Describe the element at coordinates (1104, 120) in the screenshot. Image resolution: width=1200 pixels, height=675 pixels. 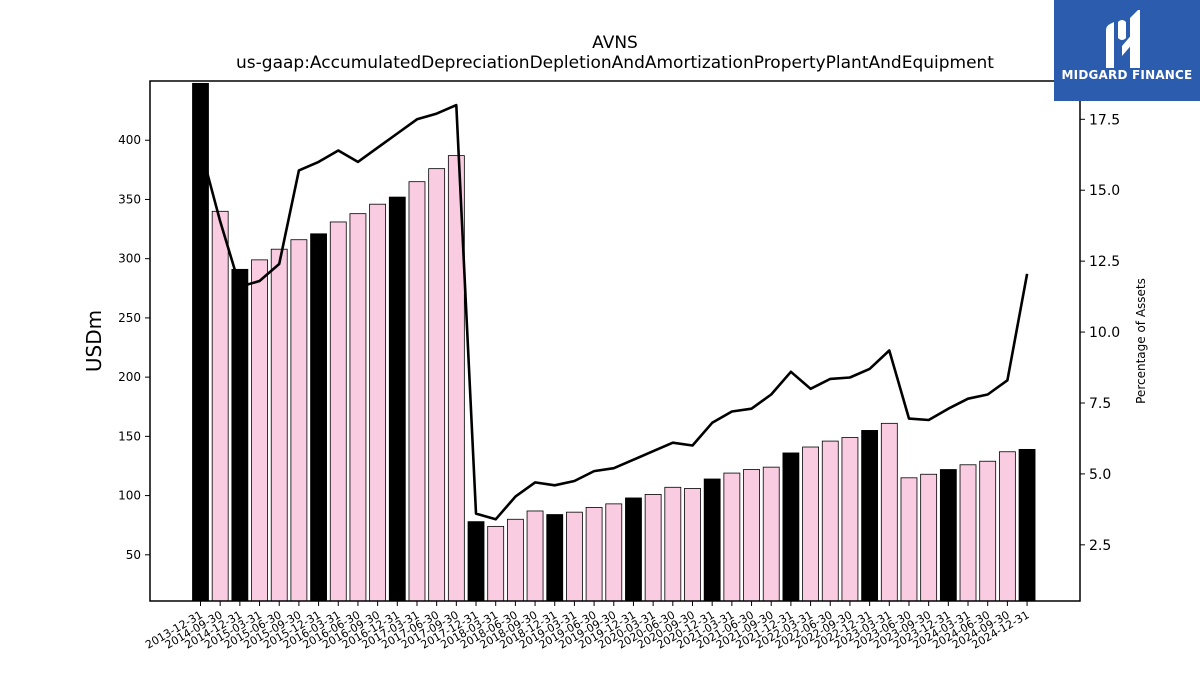
I see `y-right-tick-label: 17.5` at that location.